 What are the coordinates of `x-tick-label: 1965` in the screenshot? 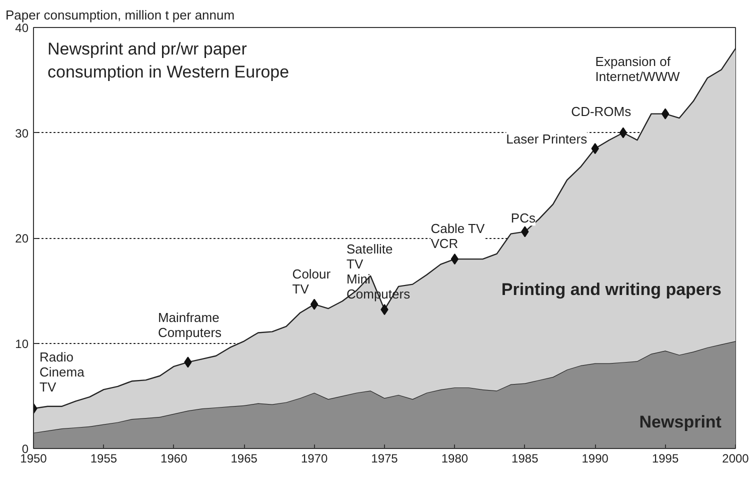 It's located at (244, 459).